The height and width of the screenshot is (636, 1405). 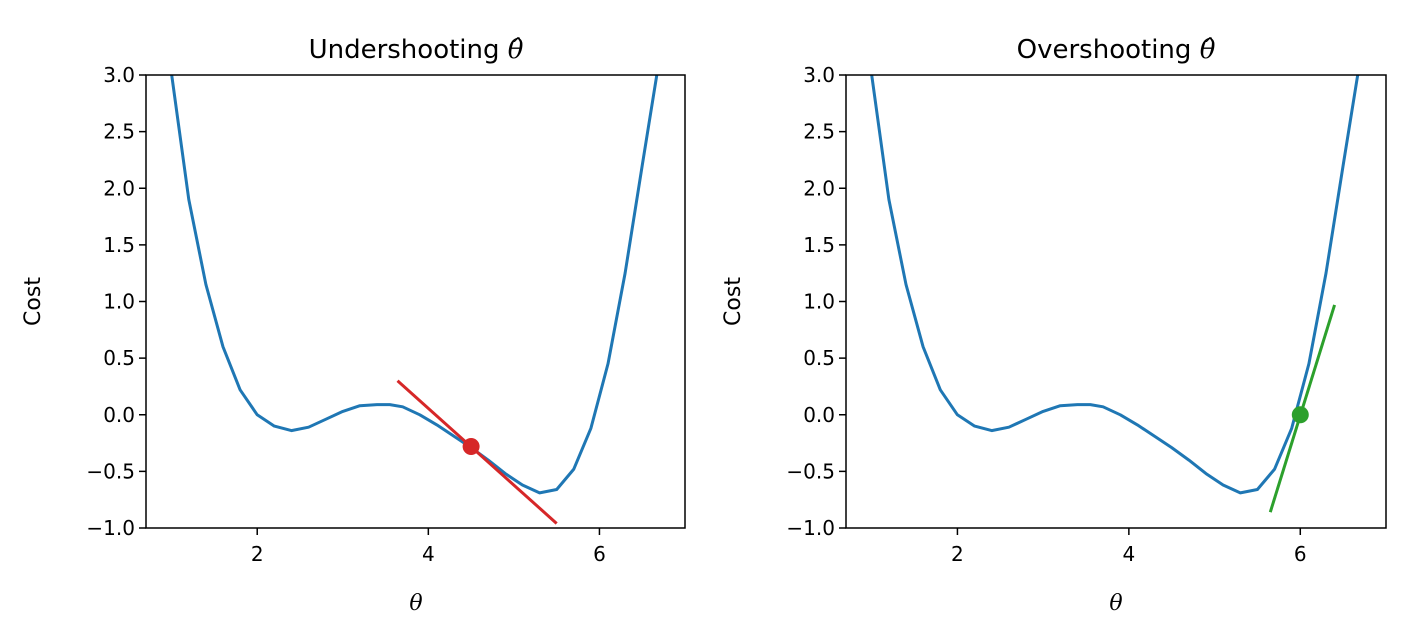 What do you see at coordinates (408, 50) in the screenshot?
I see `chart-title-text: Undershooting` at bounding box center [408, 50].